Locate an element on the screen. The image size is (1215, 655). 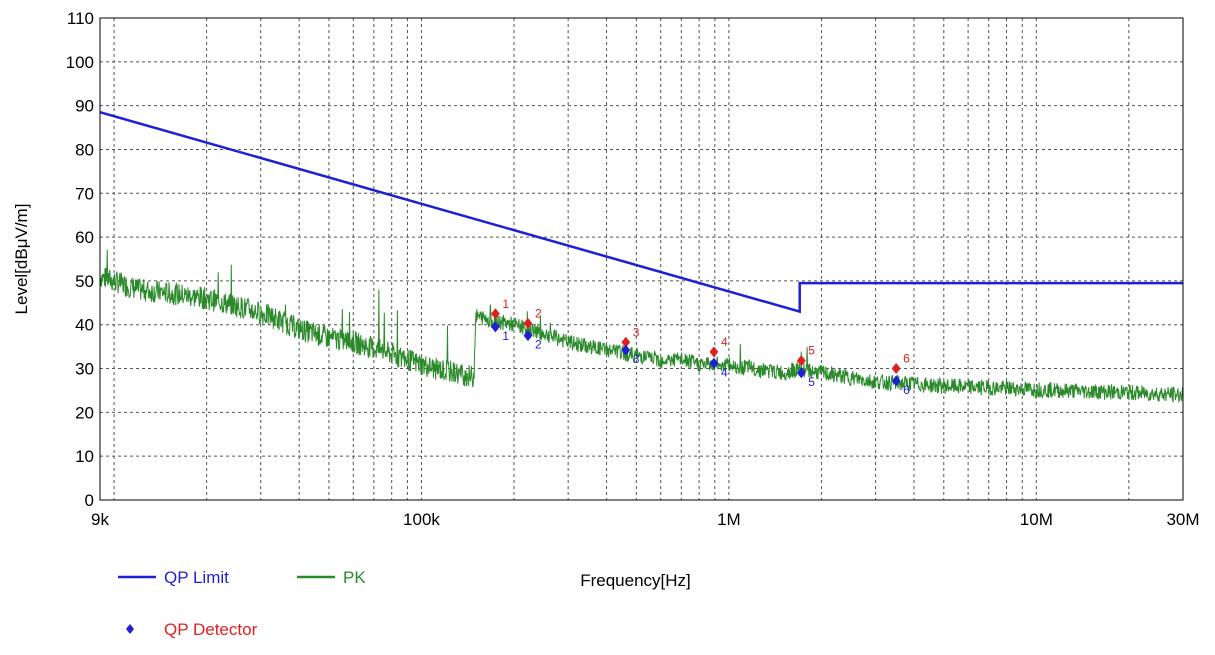
pk-marker-label: 6 is located at coordinates (906, 359).